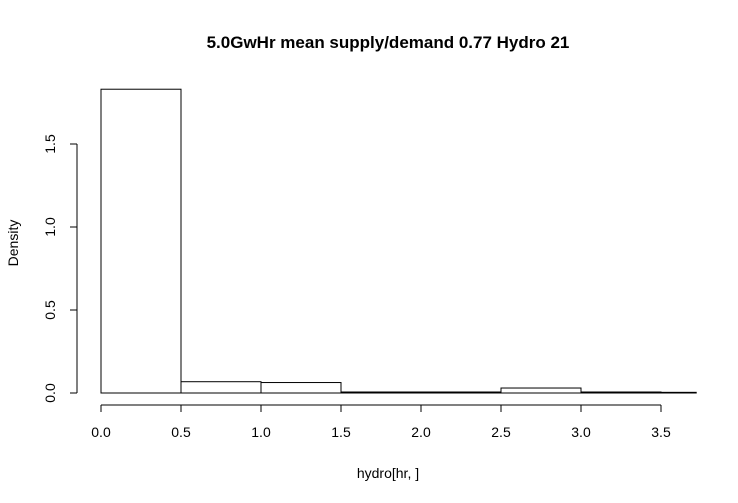 The width and height of the screenshot is (738, 503). Describe the element at coordinates (501, 432) in the screenshot. I see `x-tick-label: 2.5` at that location.